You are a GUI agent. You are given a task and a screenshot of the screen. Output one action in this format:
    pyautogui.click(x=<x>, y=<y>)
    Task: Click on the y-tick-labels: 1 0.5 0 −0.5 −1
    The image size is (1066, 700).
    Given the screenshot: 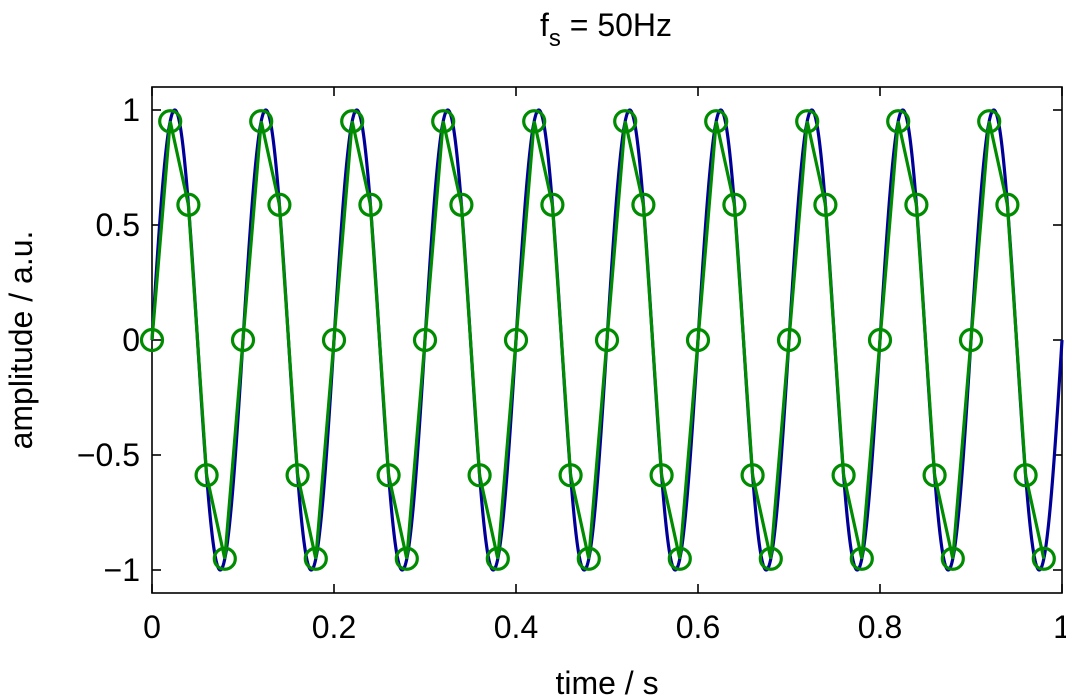 What is the action you would take?
    pyautogui.click(x=108, y=340)
    